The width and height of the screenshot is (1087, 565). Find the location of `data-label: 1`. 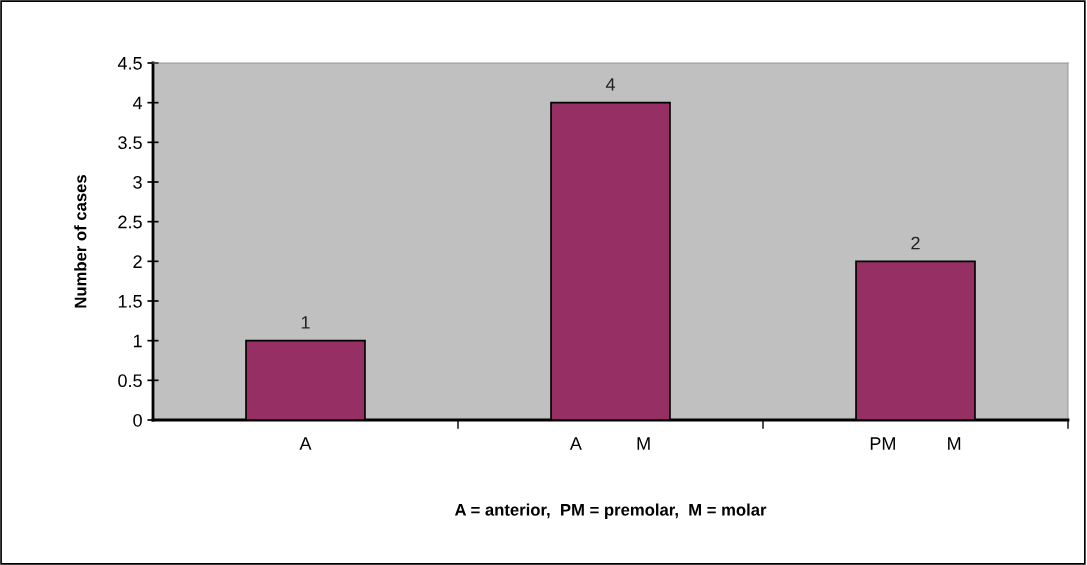

data-label: 1 is located at coordinates (305, 322).